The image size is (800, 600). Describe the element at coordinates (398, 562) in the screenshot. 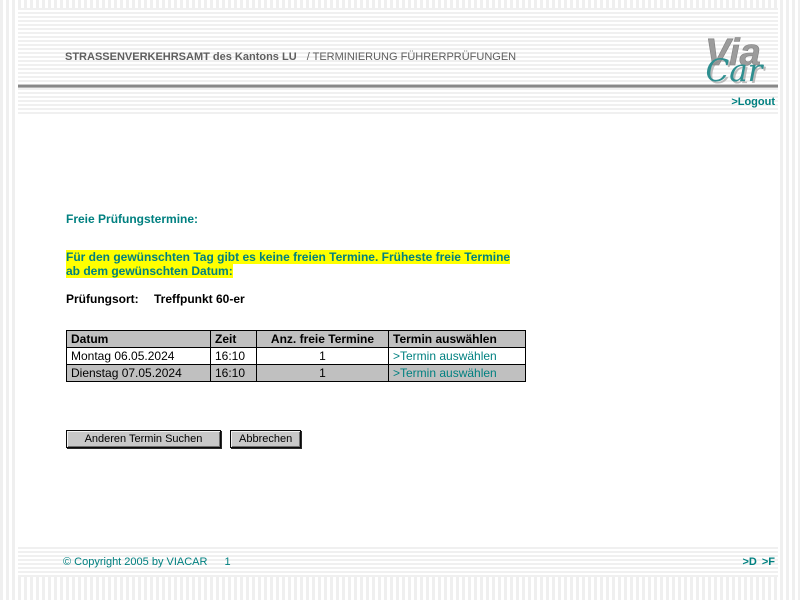

I see `footer: © Copyright 2005 by VIACAR 1 >D >F` at that location.